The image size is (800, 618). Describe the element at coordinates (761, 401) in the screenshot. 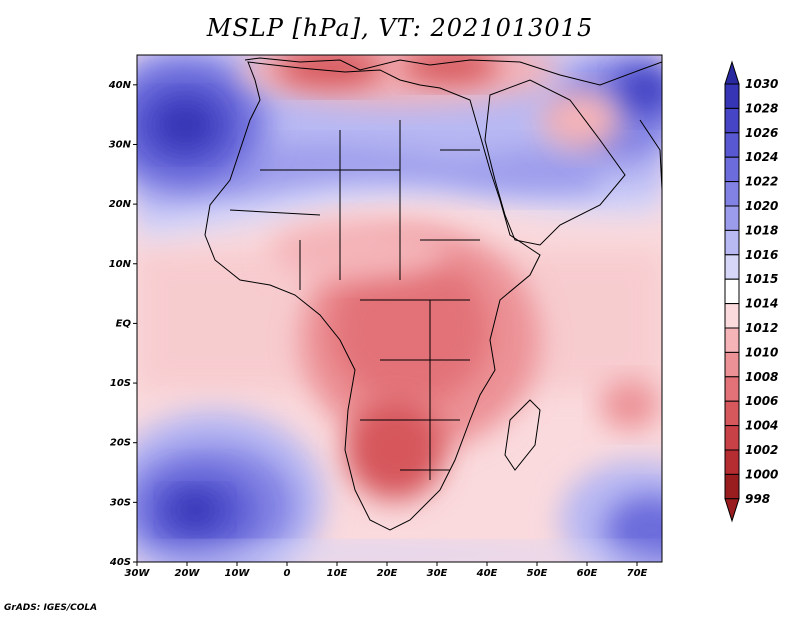

I see `colorbar-label: 1006` at that location.